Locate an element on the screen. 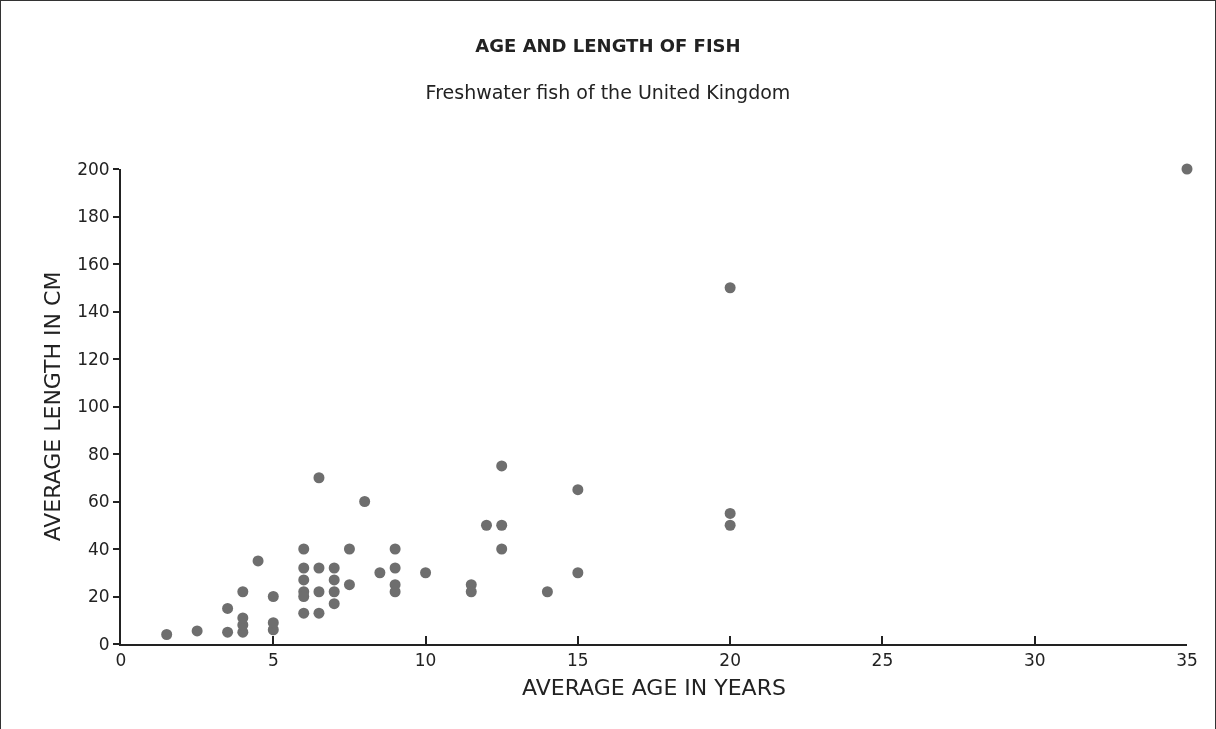 This screenshot has height=729, width=1216. y-axis-title: AVERAGE LENGTH IN CM is located at coordinates (53, 406).